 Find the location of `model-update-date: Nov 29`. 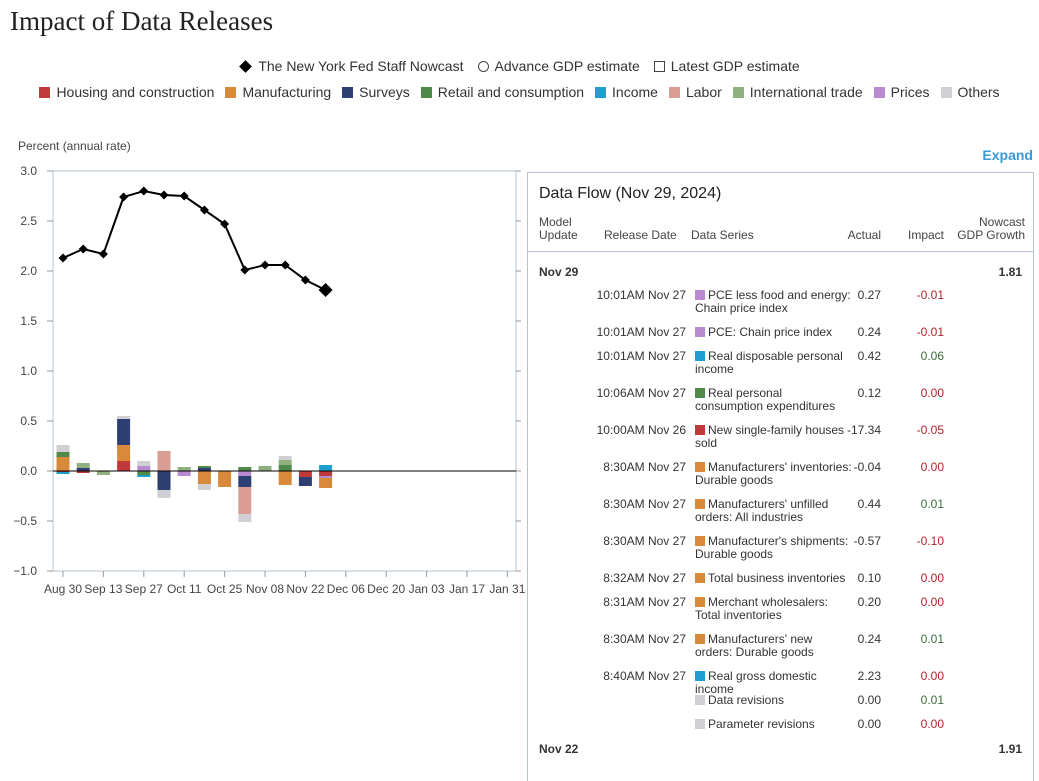

model-update-date: Nov 29 is located at coordinates (559, 272).